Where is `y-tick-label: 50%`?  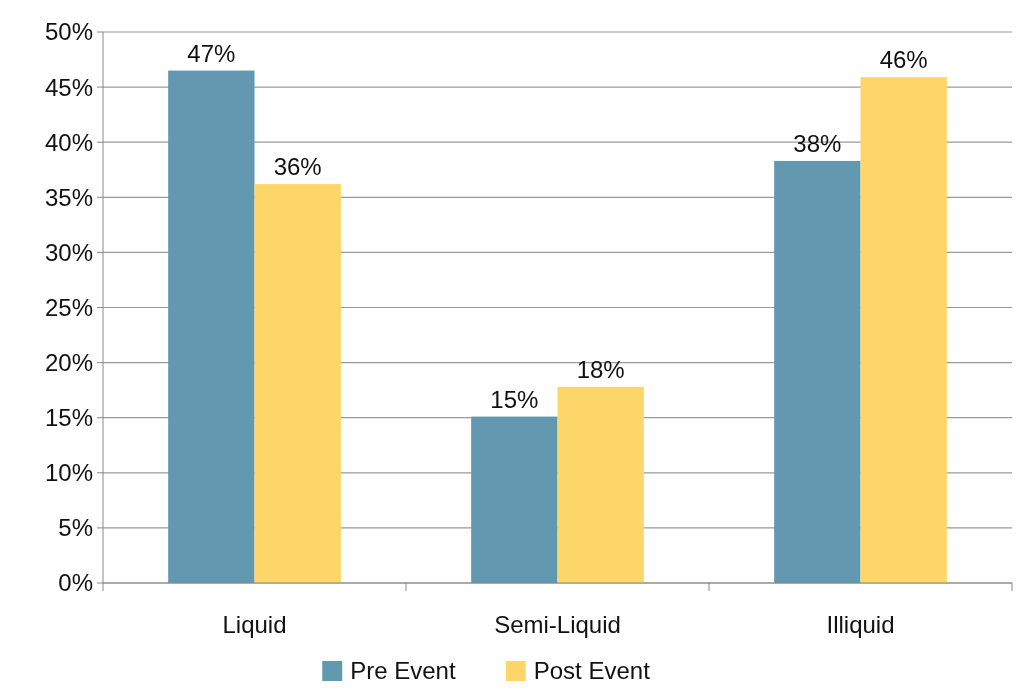
y-tick-label: 50% is located at coordinates (68, 32).